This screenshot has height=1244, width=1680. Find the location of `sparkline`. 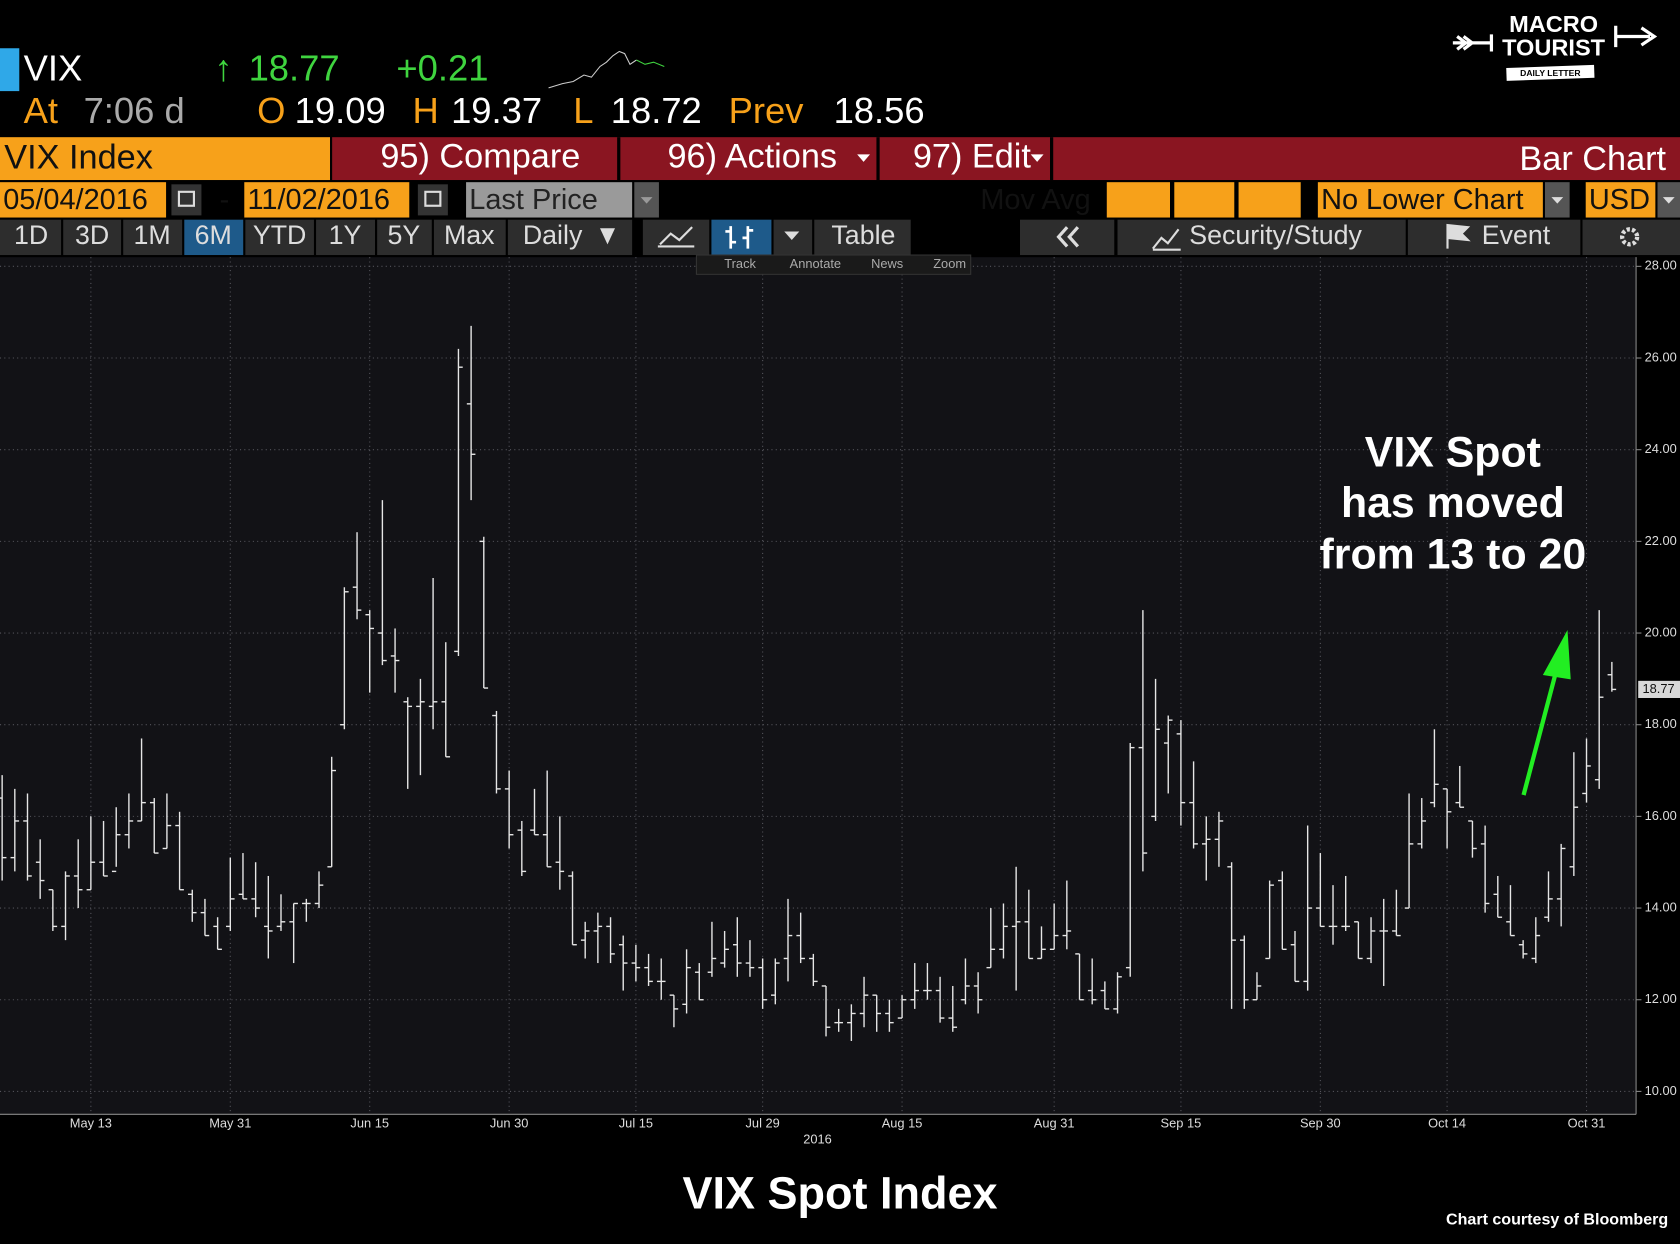

sparkline is located at coordinates (592, 69).